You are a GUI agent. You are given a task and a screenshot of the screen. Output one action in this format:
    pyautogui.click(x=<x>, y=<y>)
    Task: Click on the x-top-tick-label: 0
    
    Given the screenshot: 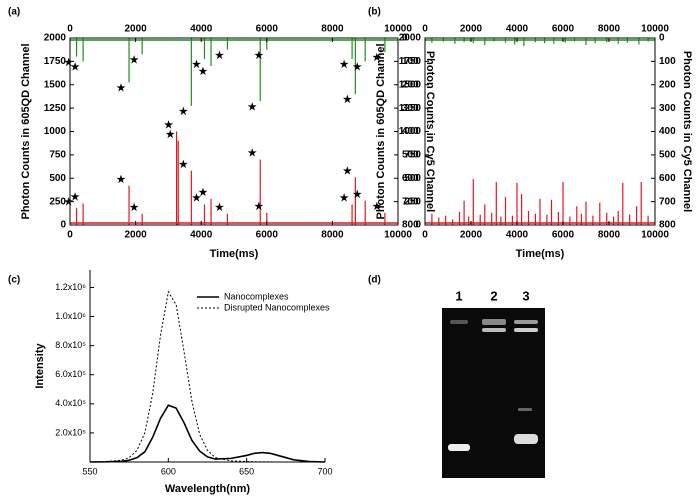 What is the action you would take?
    pyautogui.click(x=425, y=29)
    